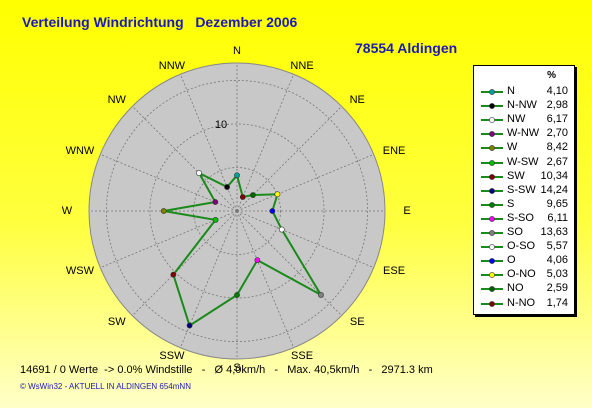 Image resolution: width=592 pixels, height=408 pixels. I want to click on legend-value: 5,57, so click(557, 246).